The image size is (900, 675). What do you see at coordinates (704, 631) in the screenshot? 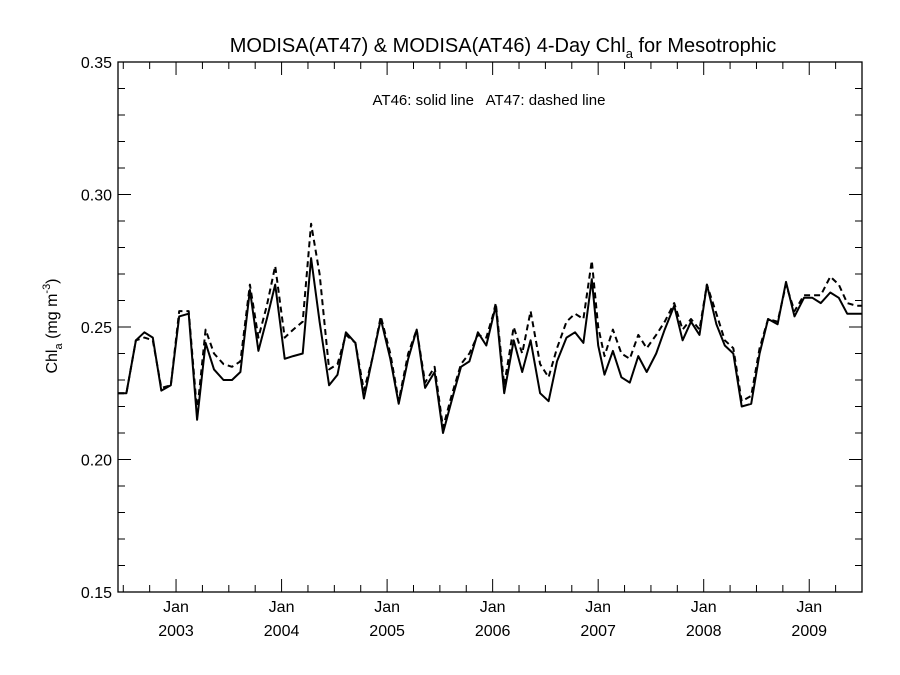
I see `x-tick-year-label: 2008` at bounding box center [704, 631].